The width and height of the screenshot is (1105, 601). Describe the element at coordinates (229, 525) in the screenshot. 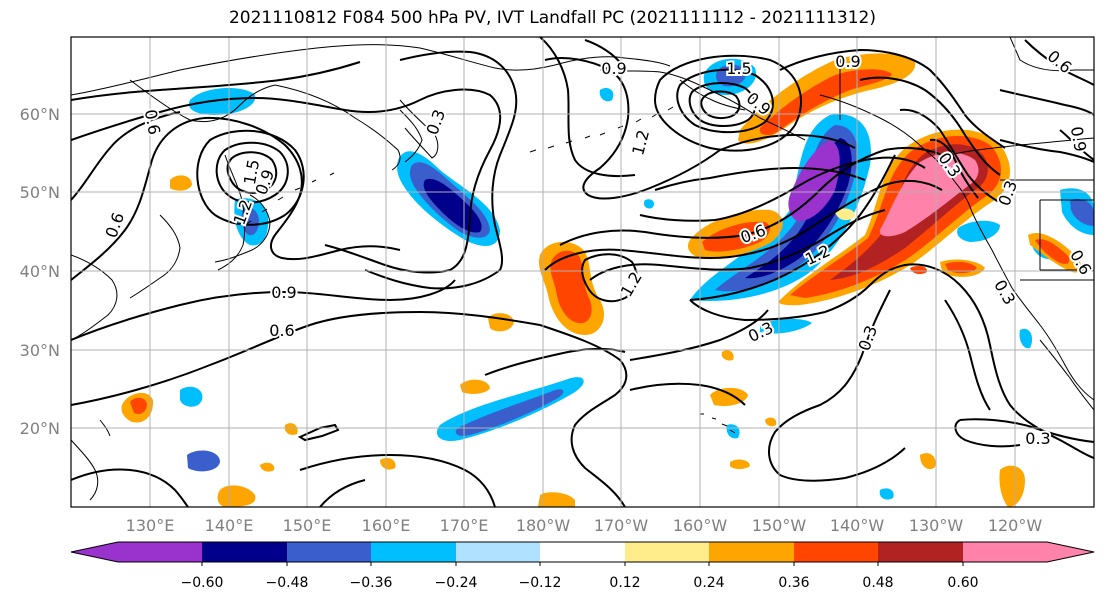

I see `lon-label: 140°E` at that location.